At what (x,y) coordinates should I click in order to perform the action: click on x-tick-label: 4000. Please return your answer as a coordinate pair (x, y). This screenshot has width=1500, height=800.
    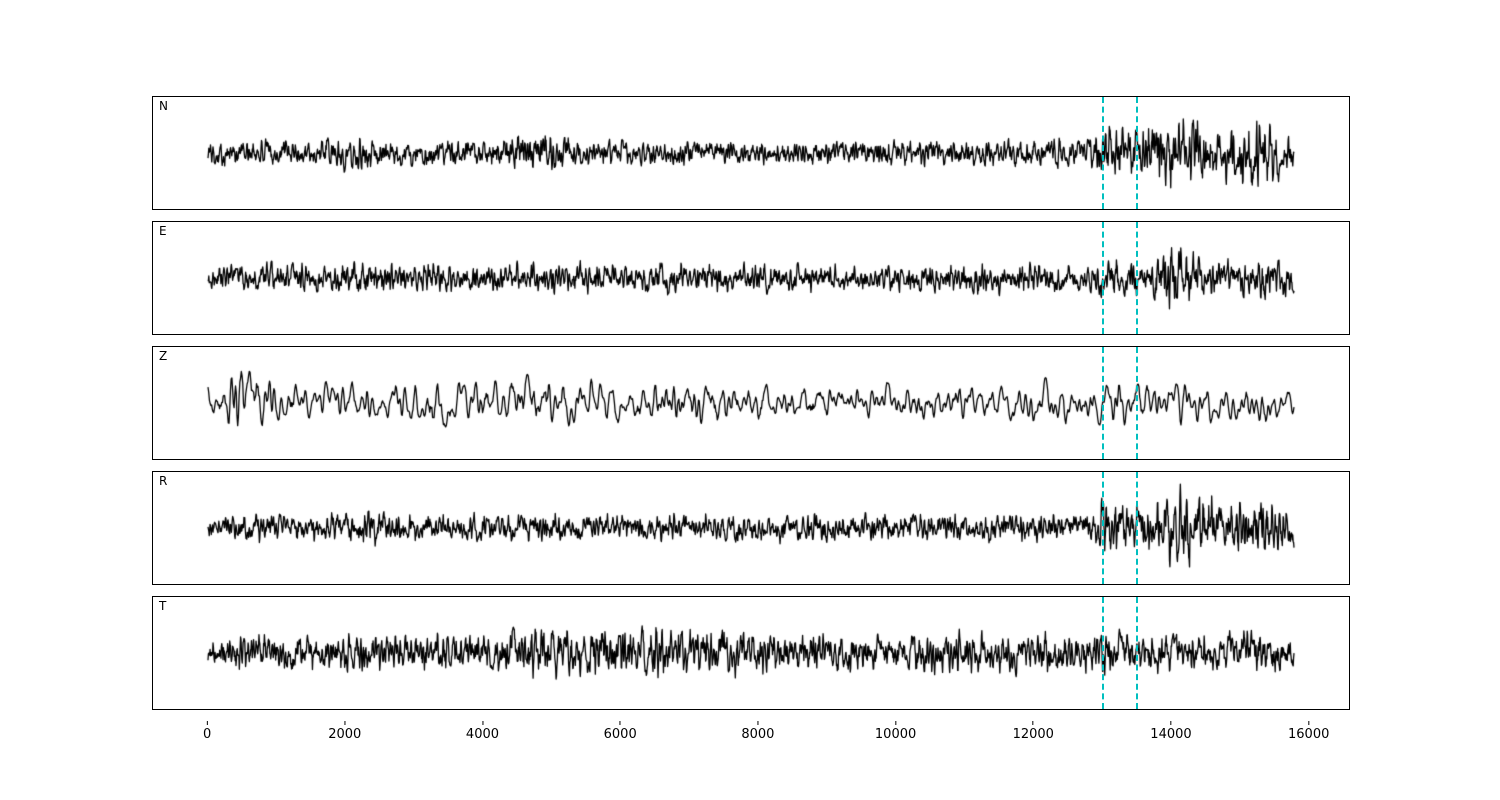
    Looking at the image, I should click on (482, 734).